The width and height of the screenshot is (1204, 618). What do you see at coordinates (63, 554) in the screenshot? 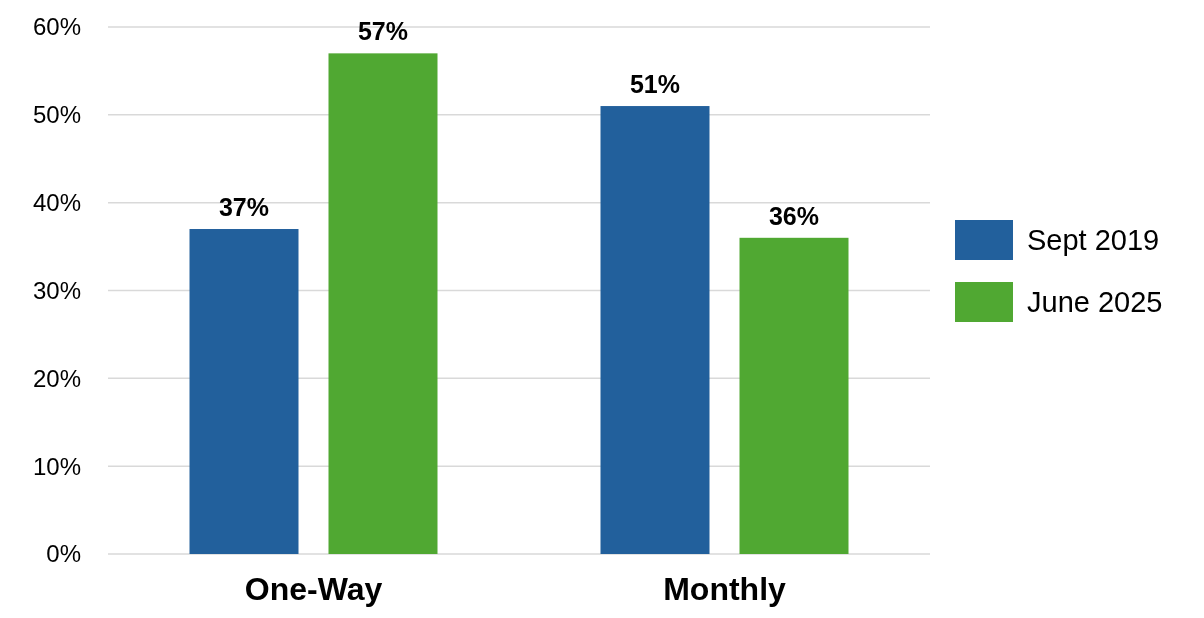
I see `y-tick-label: 0%` at bounding box center [63, 554].